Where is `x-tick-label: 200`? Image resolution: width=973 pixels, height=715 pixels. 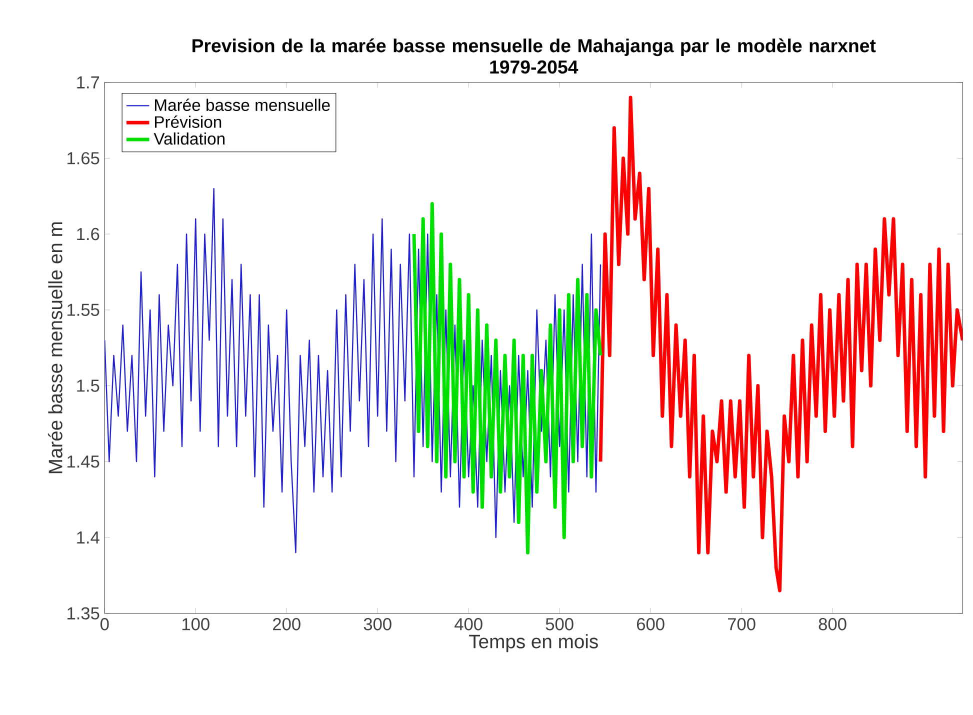 x-tick-label: 200 is located at coordinates (286, 624).